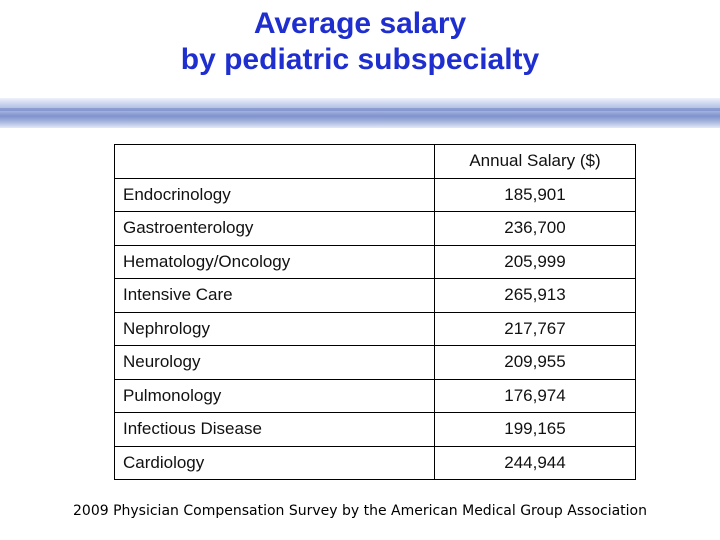 This screenshot has width=720, height=540. I want to click on table-row: Hematology/Oncology 205,999, so click(375, 261).